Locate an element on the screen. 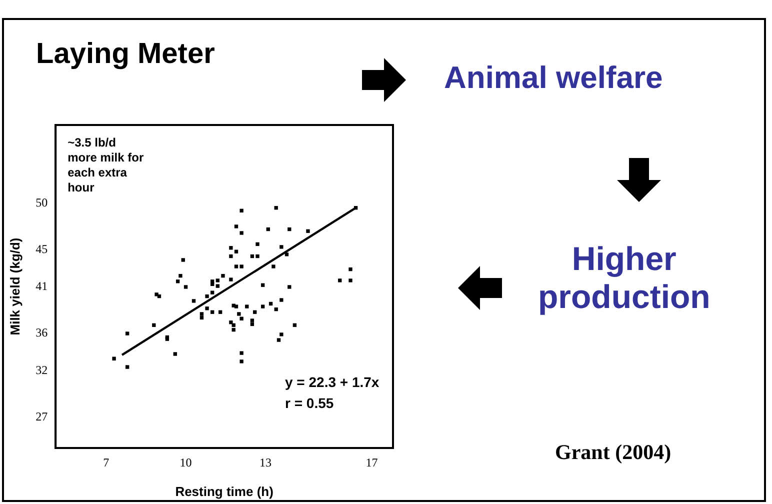 This screenshot has width=772, height=504. x-axis-title: Resting time (h) is located at coordinates (224, 491).